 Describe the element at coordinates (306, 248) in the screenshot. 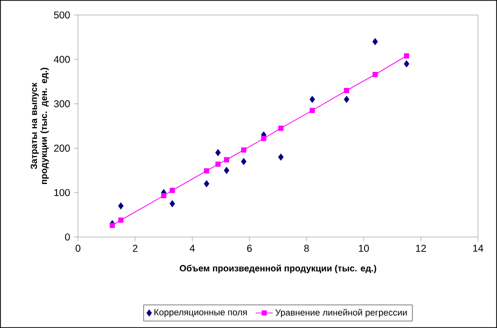

I see `x-tick-label: 8` at that location.